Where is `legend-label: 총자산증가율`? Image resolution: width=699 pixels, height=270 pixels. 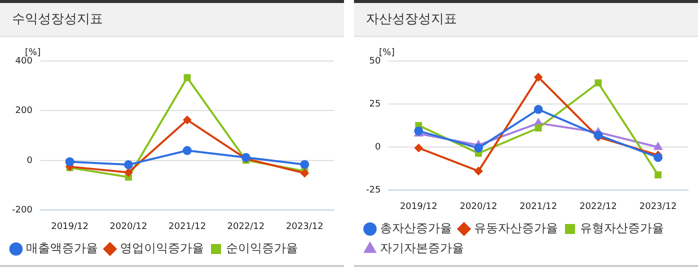
legend-label: 총자산증가율 is located at coordinates (416, 228).